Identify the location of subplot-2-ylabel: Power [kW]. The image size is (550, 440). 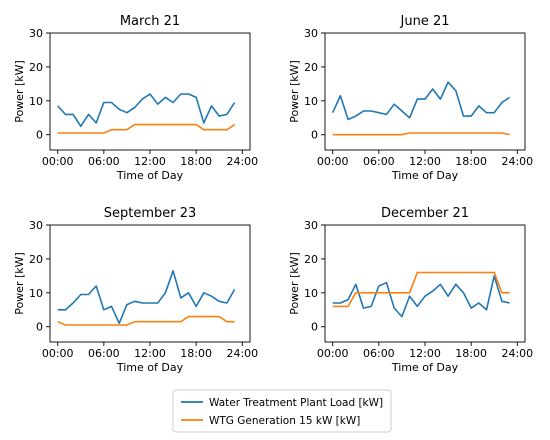
(294, 91).